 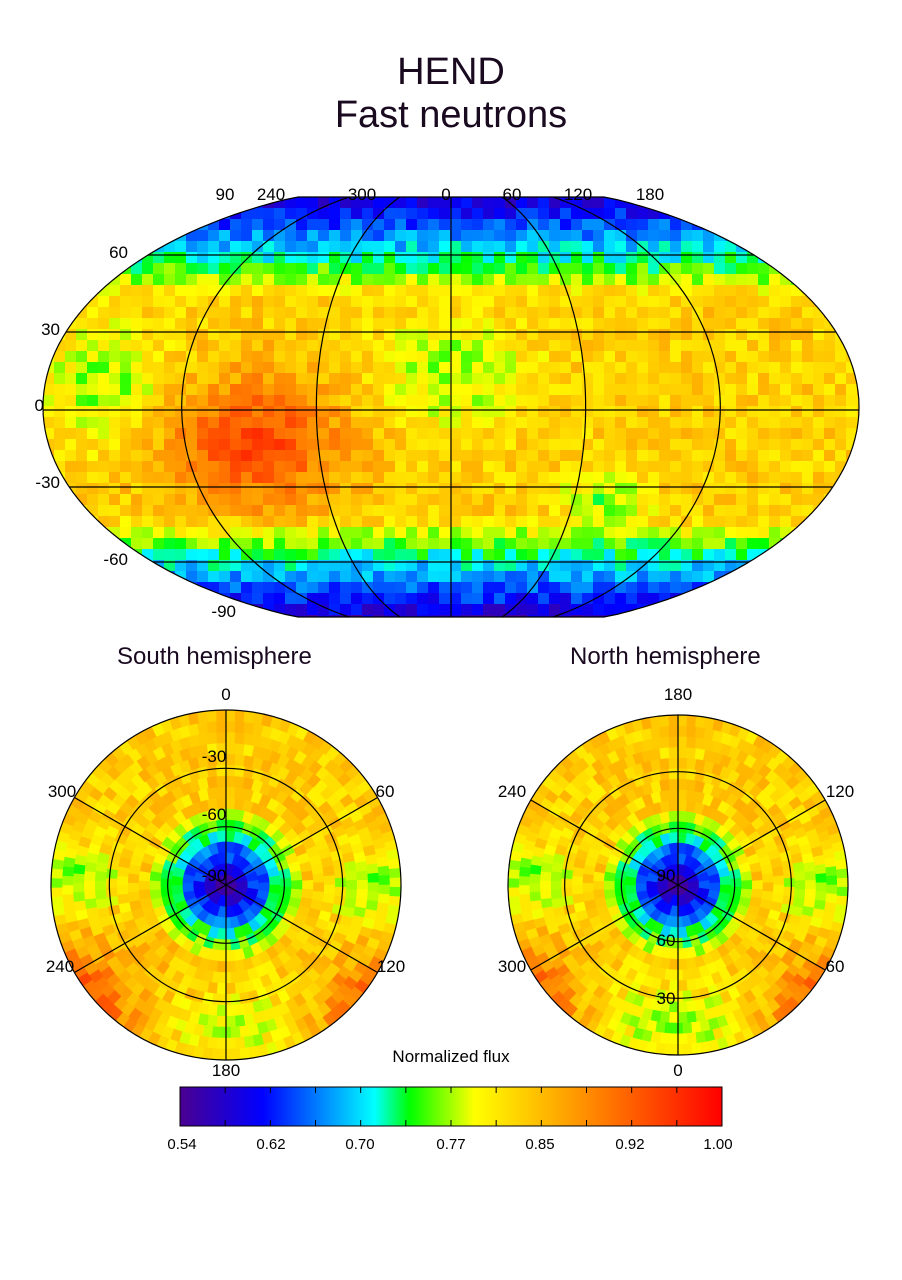 What do you see at coordinates (835, 966) in the screenshot?
I see `north-lon-label: 60` at bounding box center [835, 966].